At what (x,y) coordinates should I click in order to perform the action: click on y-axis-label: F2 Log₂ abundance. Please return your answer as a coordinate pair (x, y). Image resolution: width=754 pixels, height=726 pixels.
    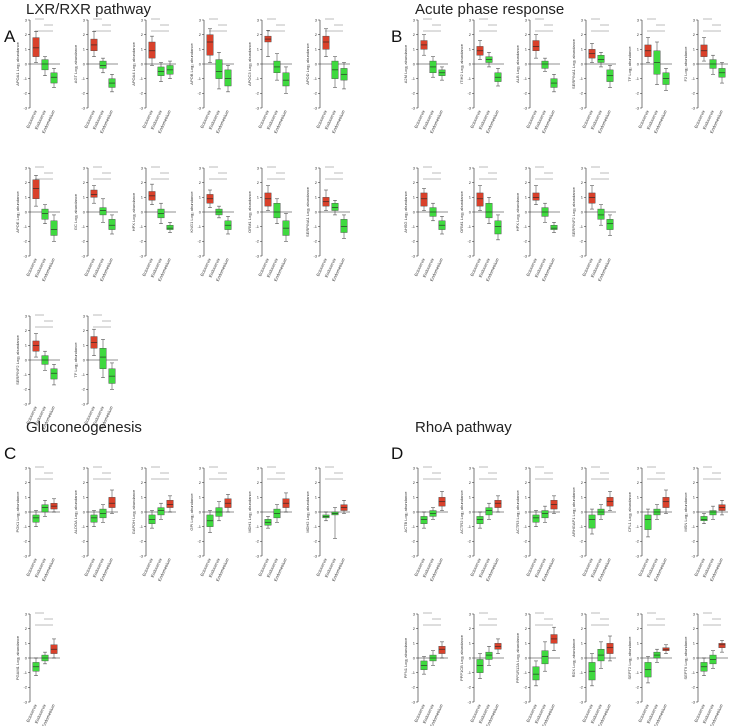
    Looking at the image, I should click on (685, 64).